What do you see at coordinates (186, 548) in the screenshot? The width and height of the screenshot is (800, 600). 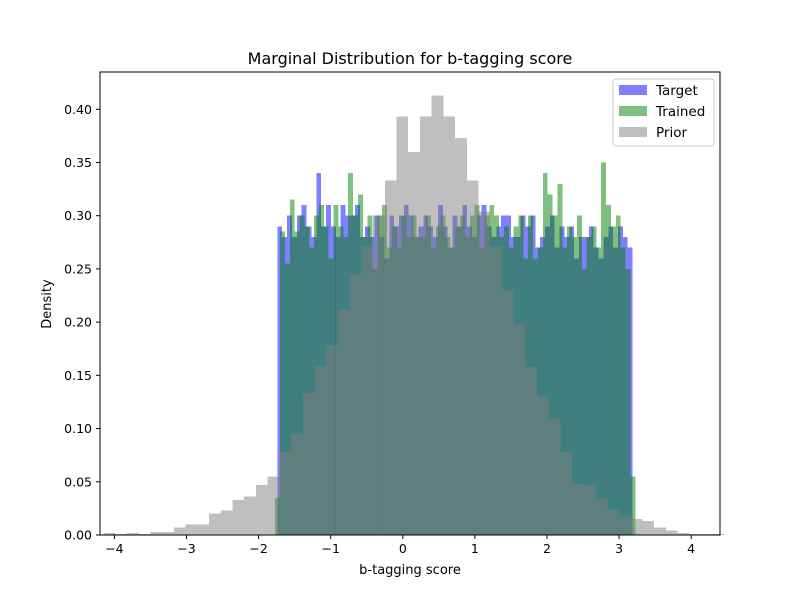 I see `x-tick-label: −3` at bounding box center [186, 548].